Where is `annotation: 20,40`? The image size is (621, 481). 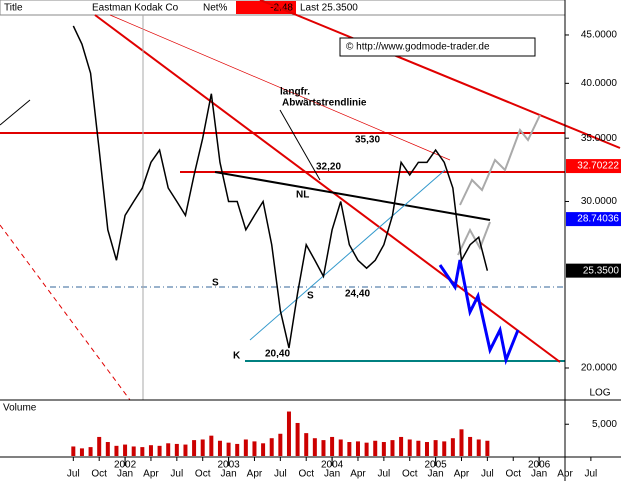 annotation: 20,40 is located at coordinates (277, 354).